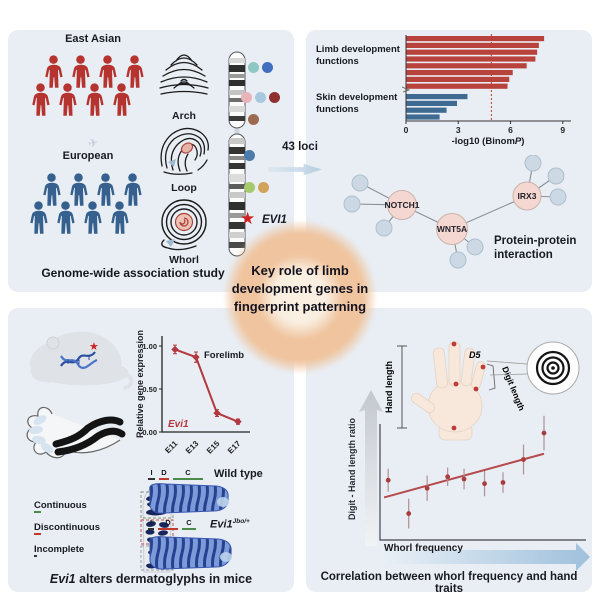 This screenshot has width=600, height=600. Describe the element at coordinates (234, 447) in the screenshot. I see `svg-text: E17` at that location.